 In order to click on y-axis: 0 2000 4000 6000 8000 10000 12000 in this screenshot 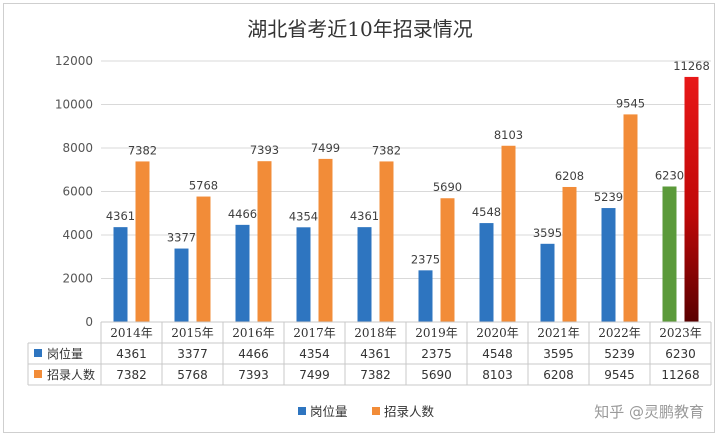, I will do `click(74, 191)`.